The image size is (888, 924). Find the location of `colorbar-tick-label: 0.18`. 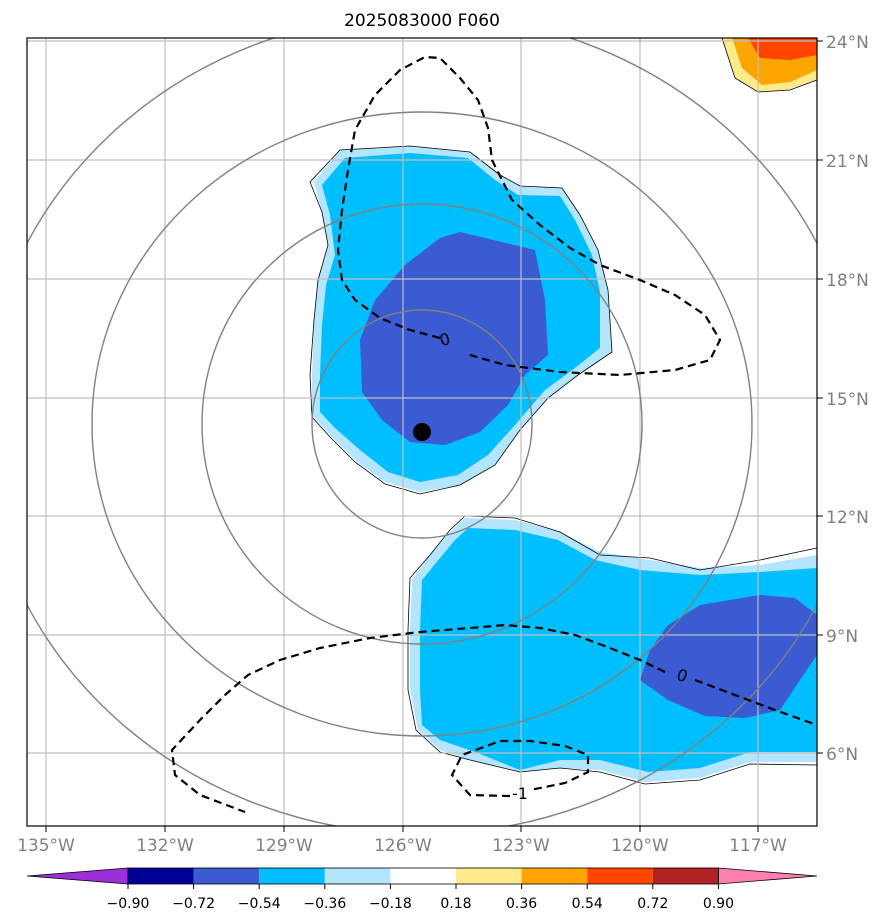

colorbar-tick-label: 0.18 is located at coordinates (455, 904).